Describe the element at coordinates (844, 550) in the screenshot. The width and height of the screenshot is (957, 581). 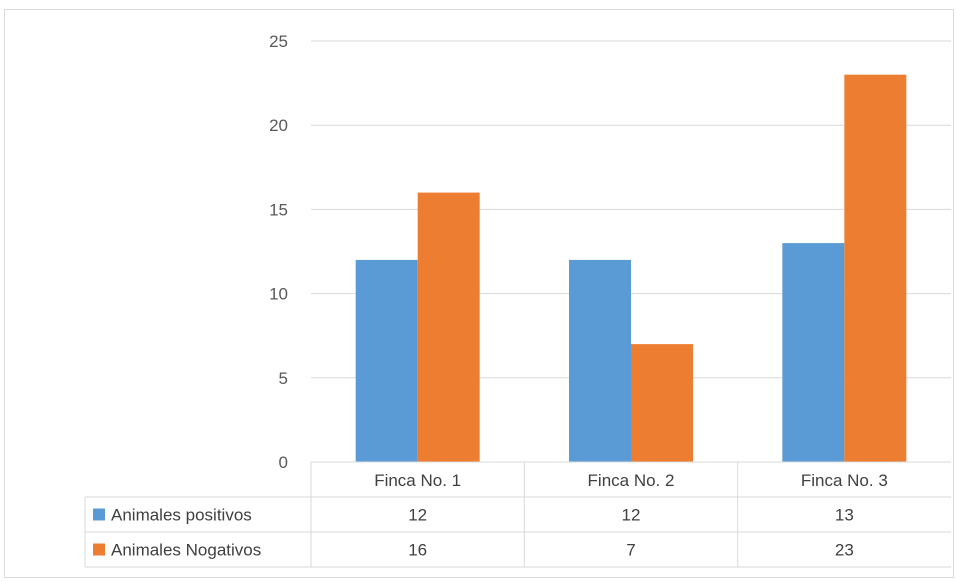
I see `data-table-value: 23` at that location.